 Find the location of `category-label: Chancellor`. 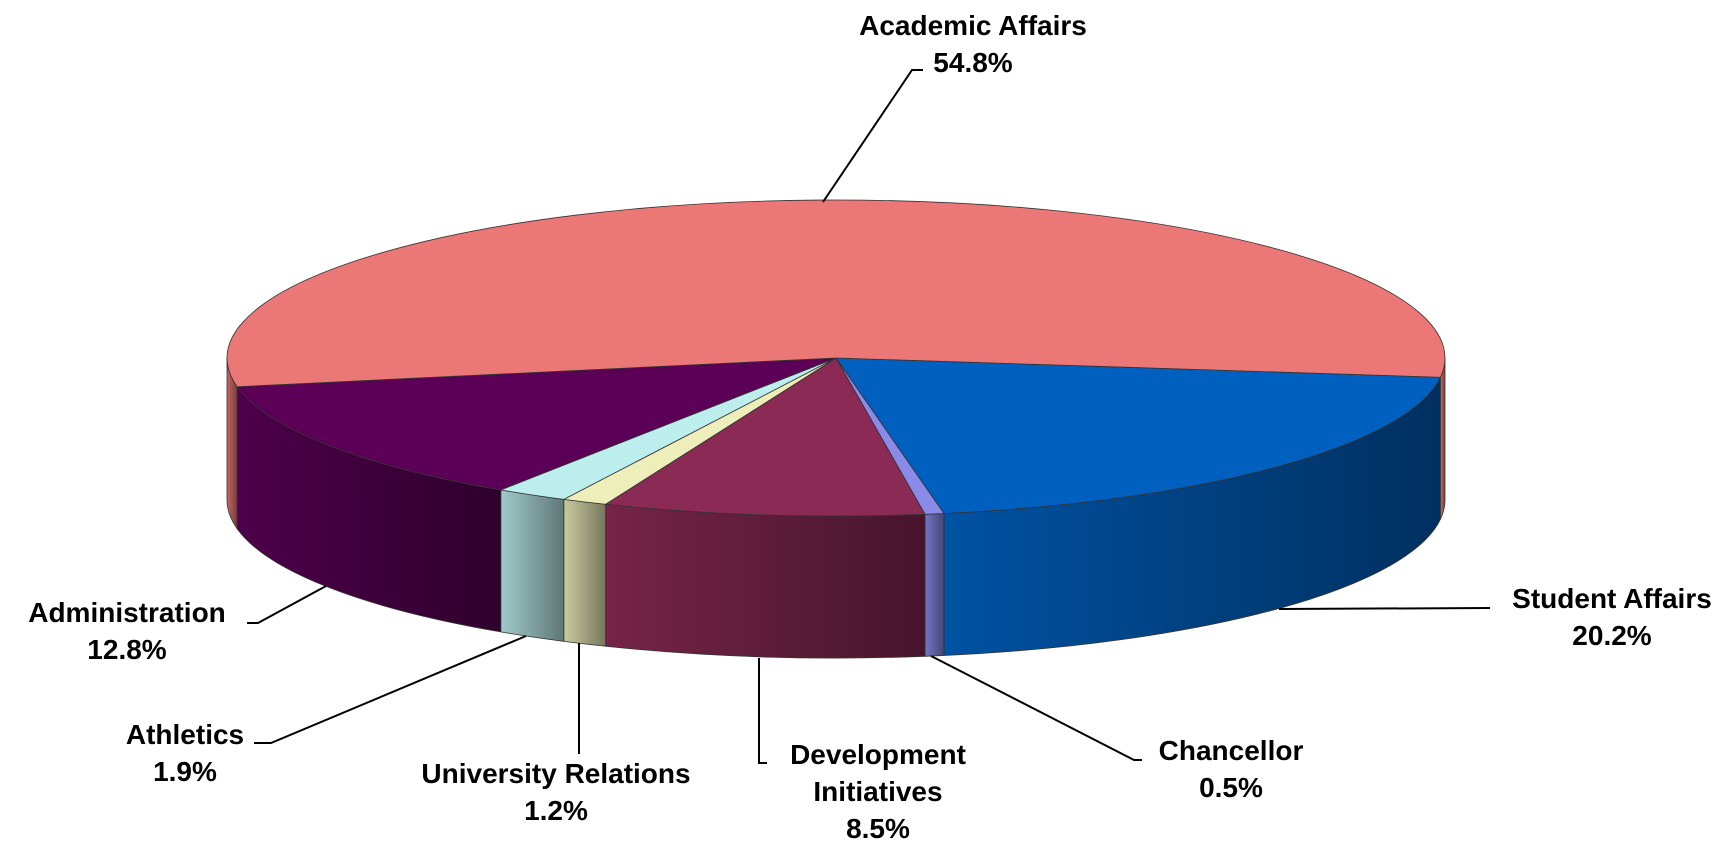

category-label: Chancellor is located at coordinates (1231, 750).